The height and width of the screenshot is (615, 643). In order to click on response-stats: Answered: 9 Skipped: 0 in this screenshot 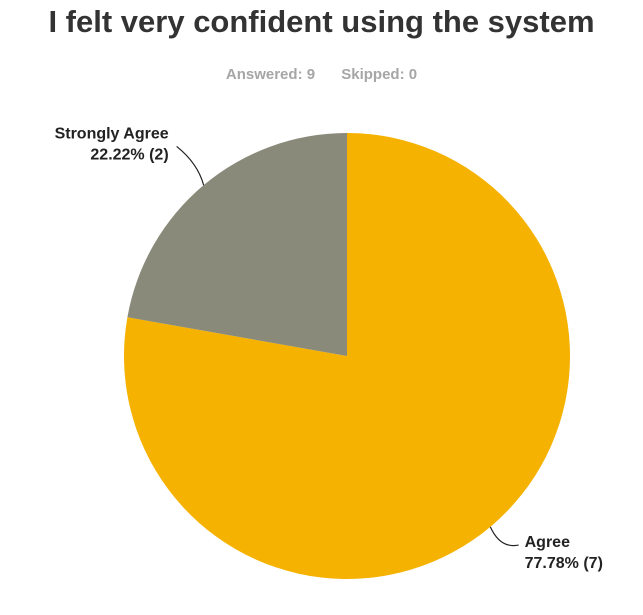, I will do `click(321, 74)`.